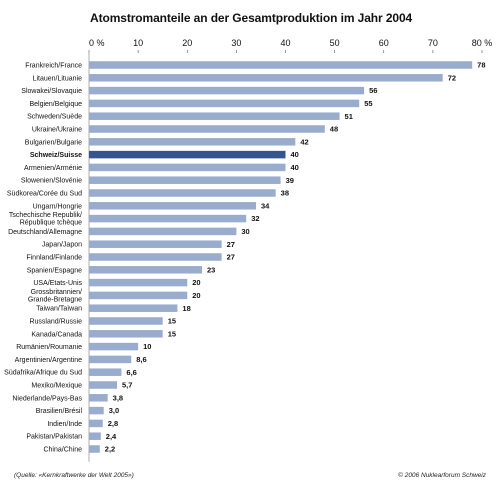  I want to click on category-label: Spanien/Espagne, so click(54, 270).